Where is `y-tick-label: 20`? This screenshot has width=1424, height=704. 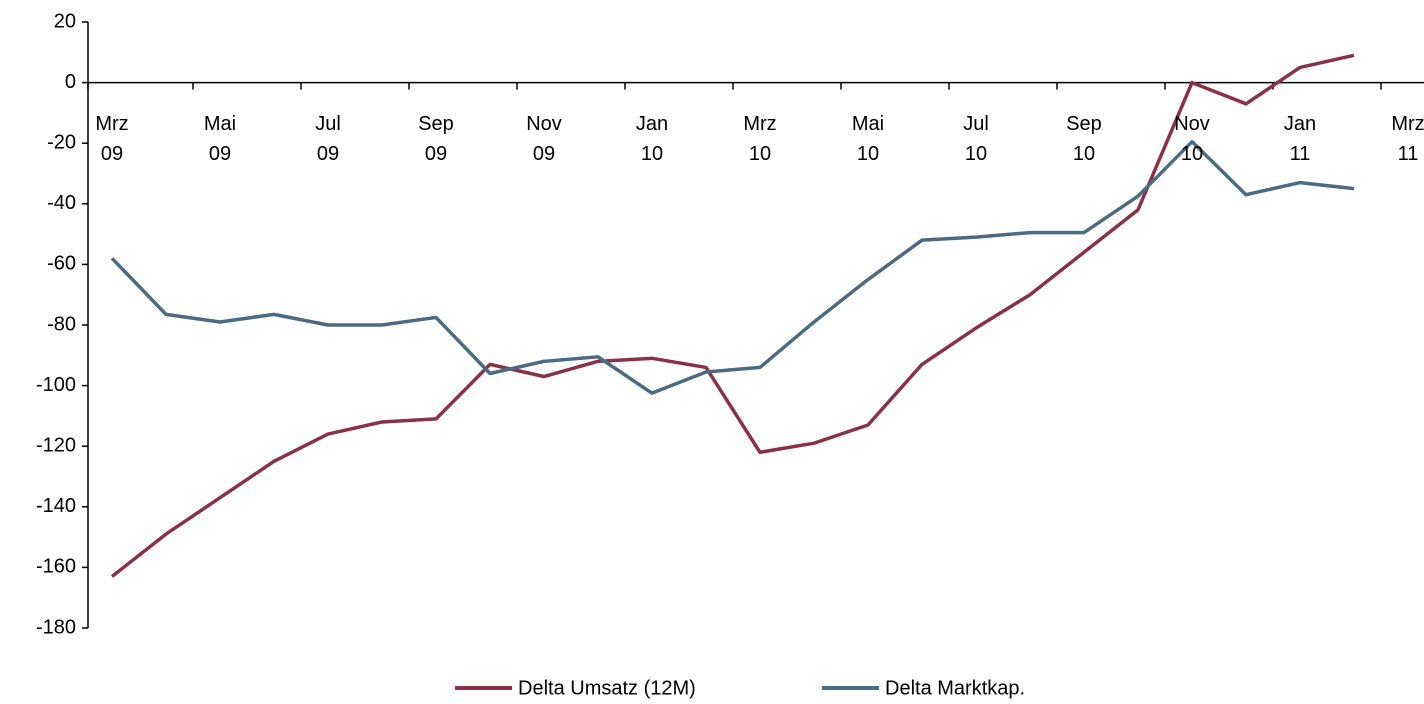 y-tick-label: 20 is located at coordinates (65, 21).